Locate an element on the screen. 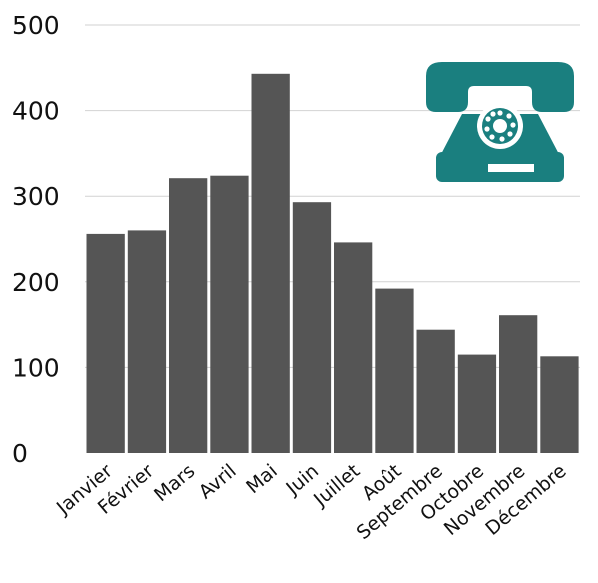 Image resolution: width=598 pixels, height=583 pixels. bar-juillet is located at coordinates (353, 347).